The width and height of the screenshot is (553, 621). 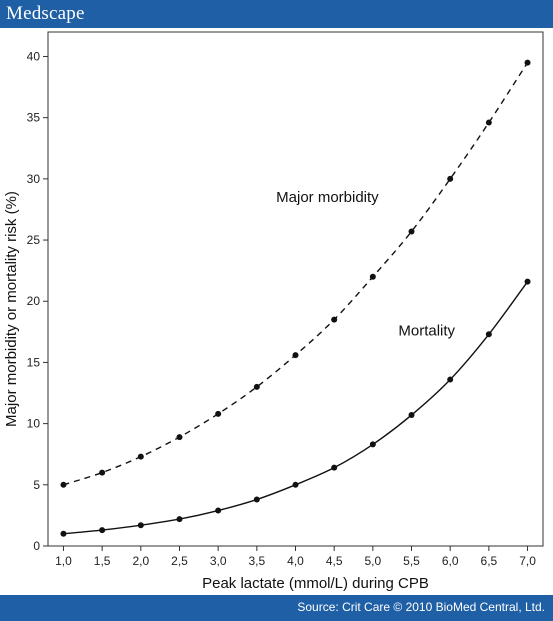 I want to click on x-tick-label: 1,5, so click(x=102, y=561).